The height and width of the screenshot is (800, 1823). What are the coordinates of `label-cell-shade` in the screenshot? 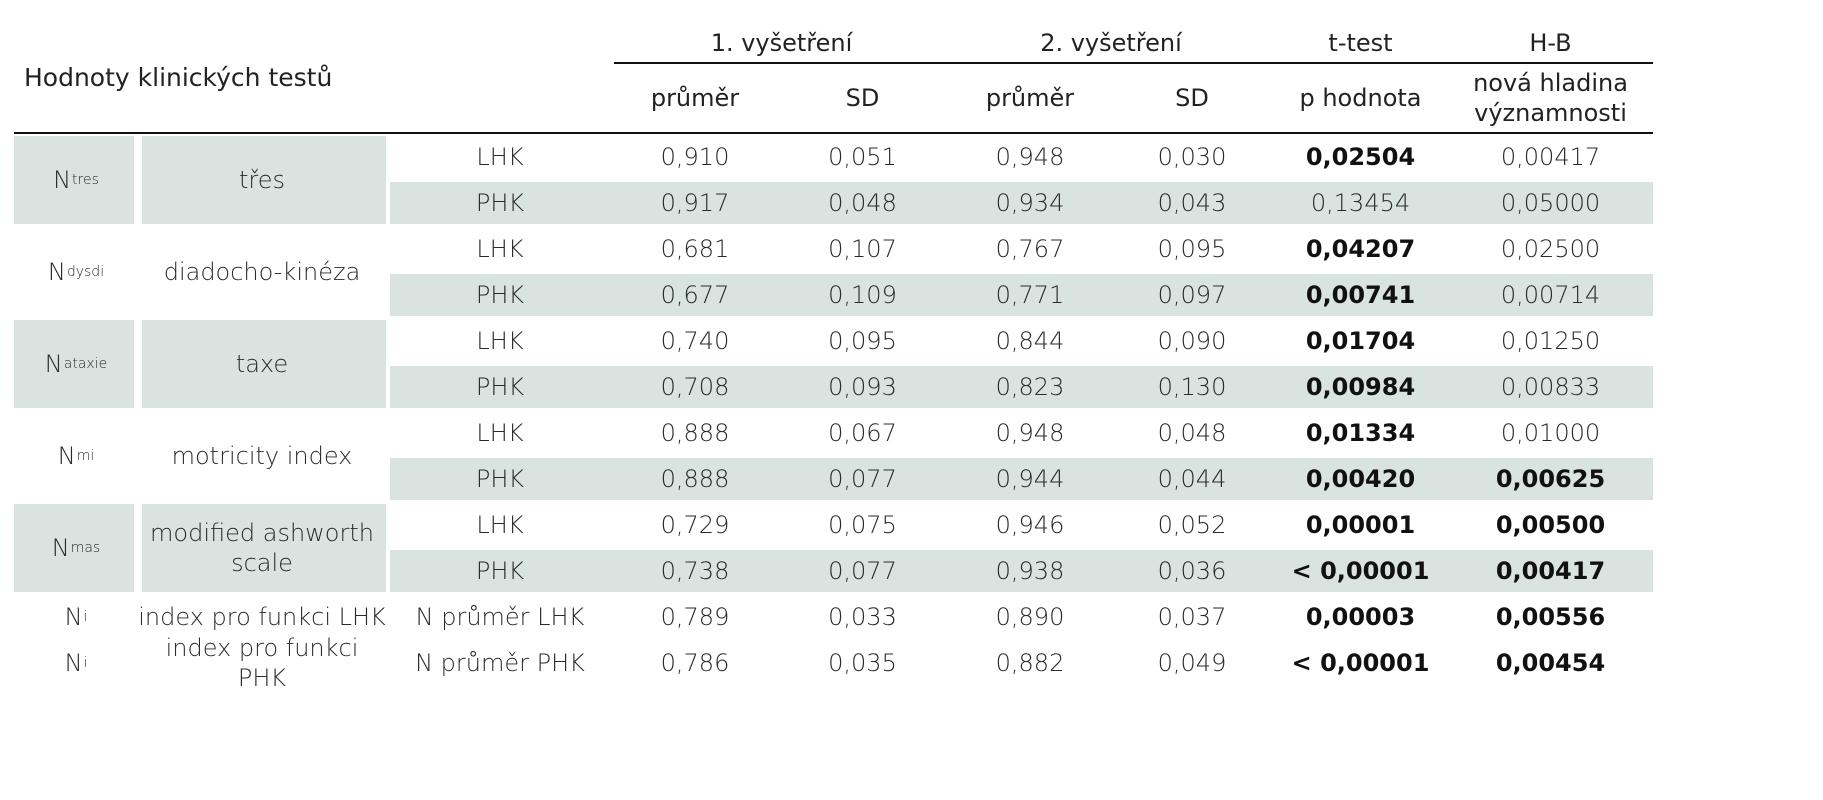 It's located at (264, 548).